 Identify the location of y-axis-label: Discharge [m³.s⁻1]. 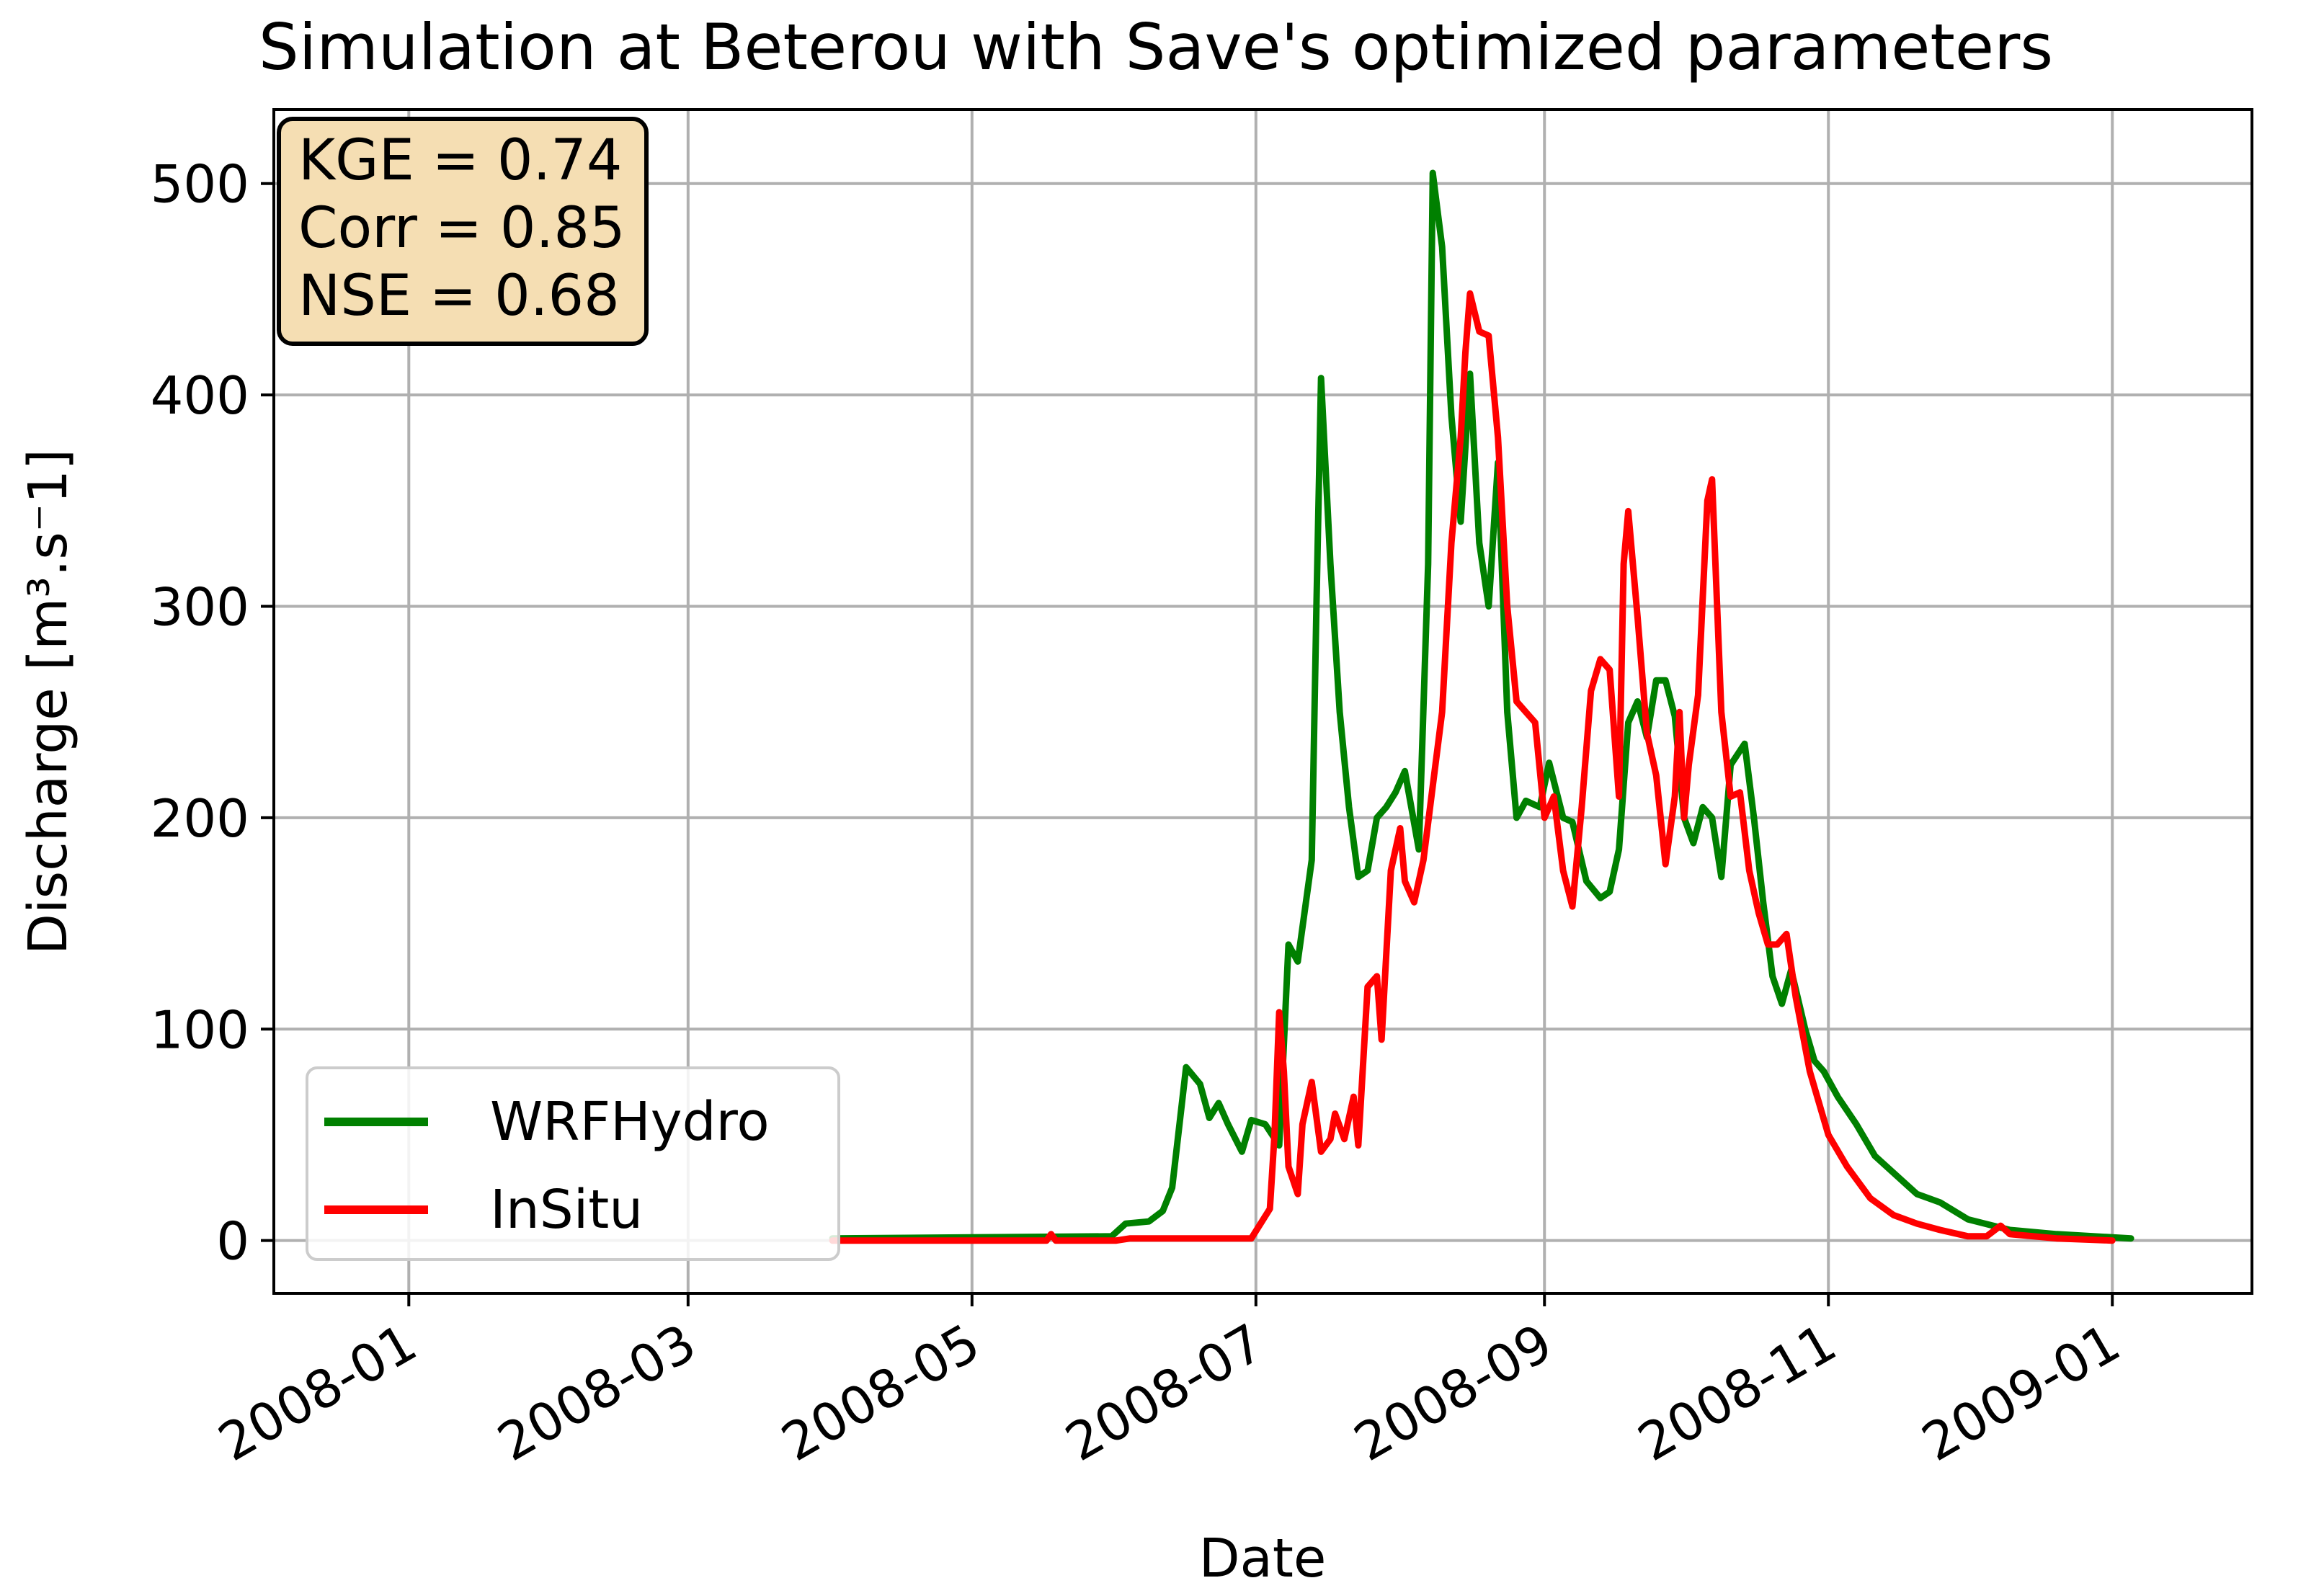
(48, 702).